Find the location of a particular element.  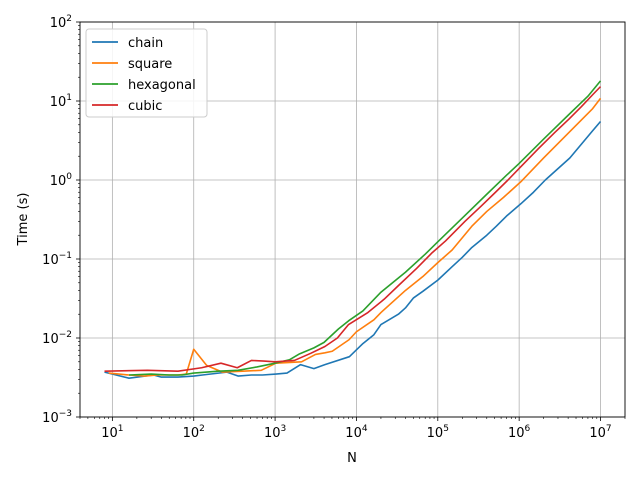

legend-label-square: square is located at coordinates (150, 64).